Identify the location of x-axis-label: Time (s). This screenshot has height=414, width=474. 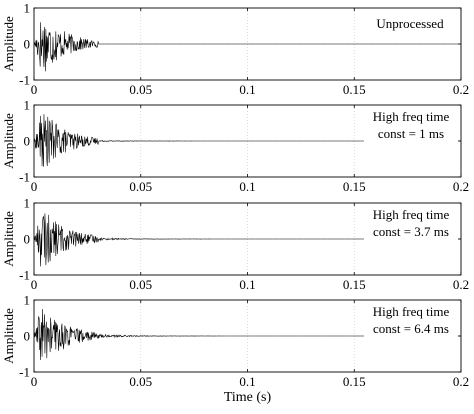
(248, 397).